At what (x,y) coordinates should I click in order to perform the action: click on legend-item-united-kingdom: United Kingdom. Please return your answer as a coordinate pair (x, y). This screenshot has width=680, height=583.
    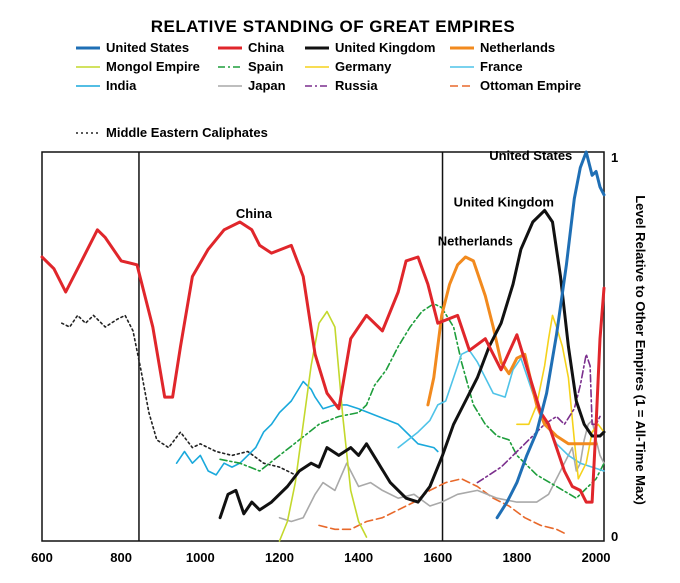
    Looking at the image, I should click on (370, 47).